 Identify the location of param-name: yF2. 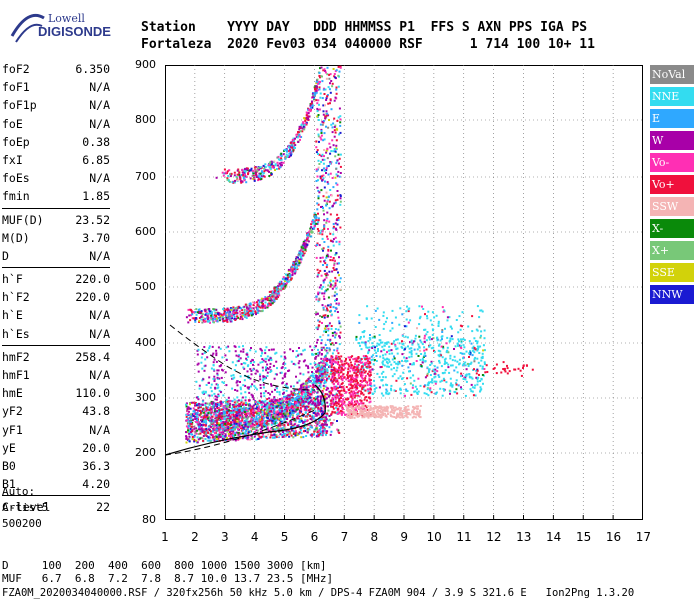
(12, 411).